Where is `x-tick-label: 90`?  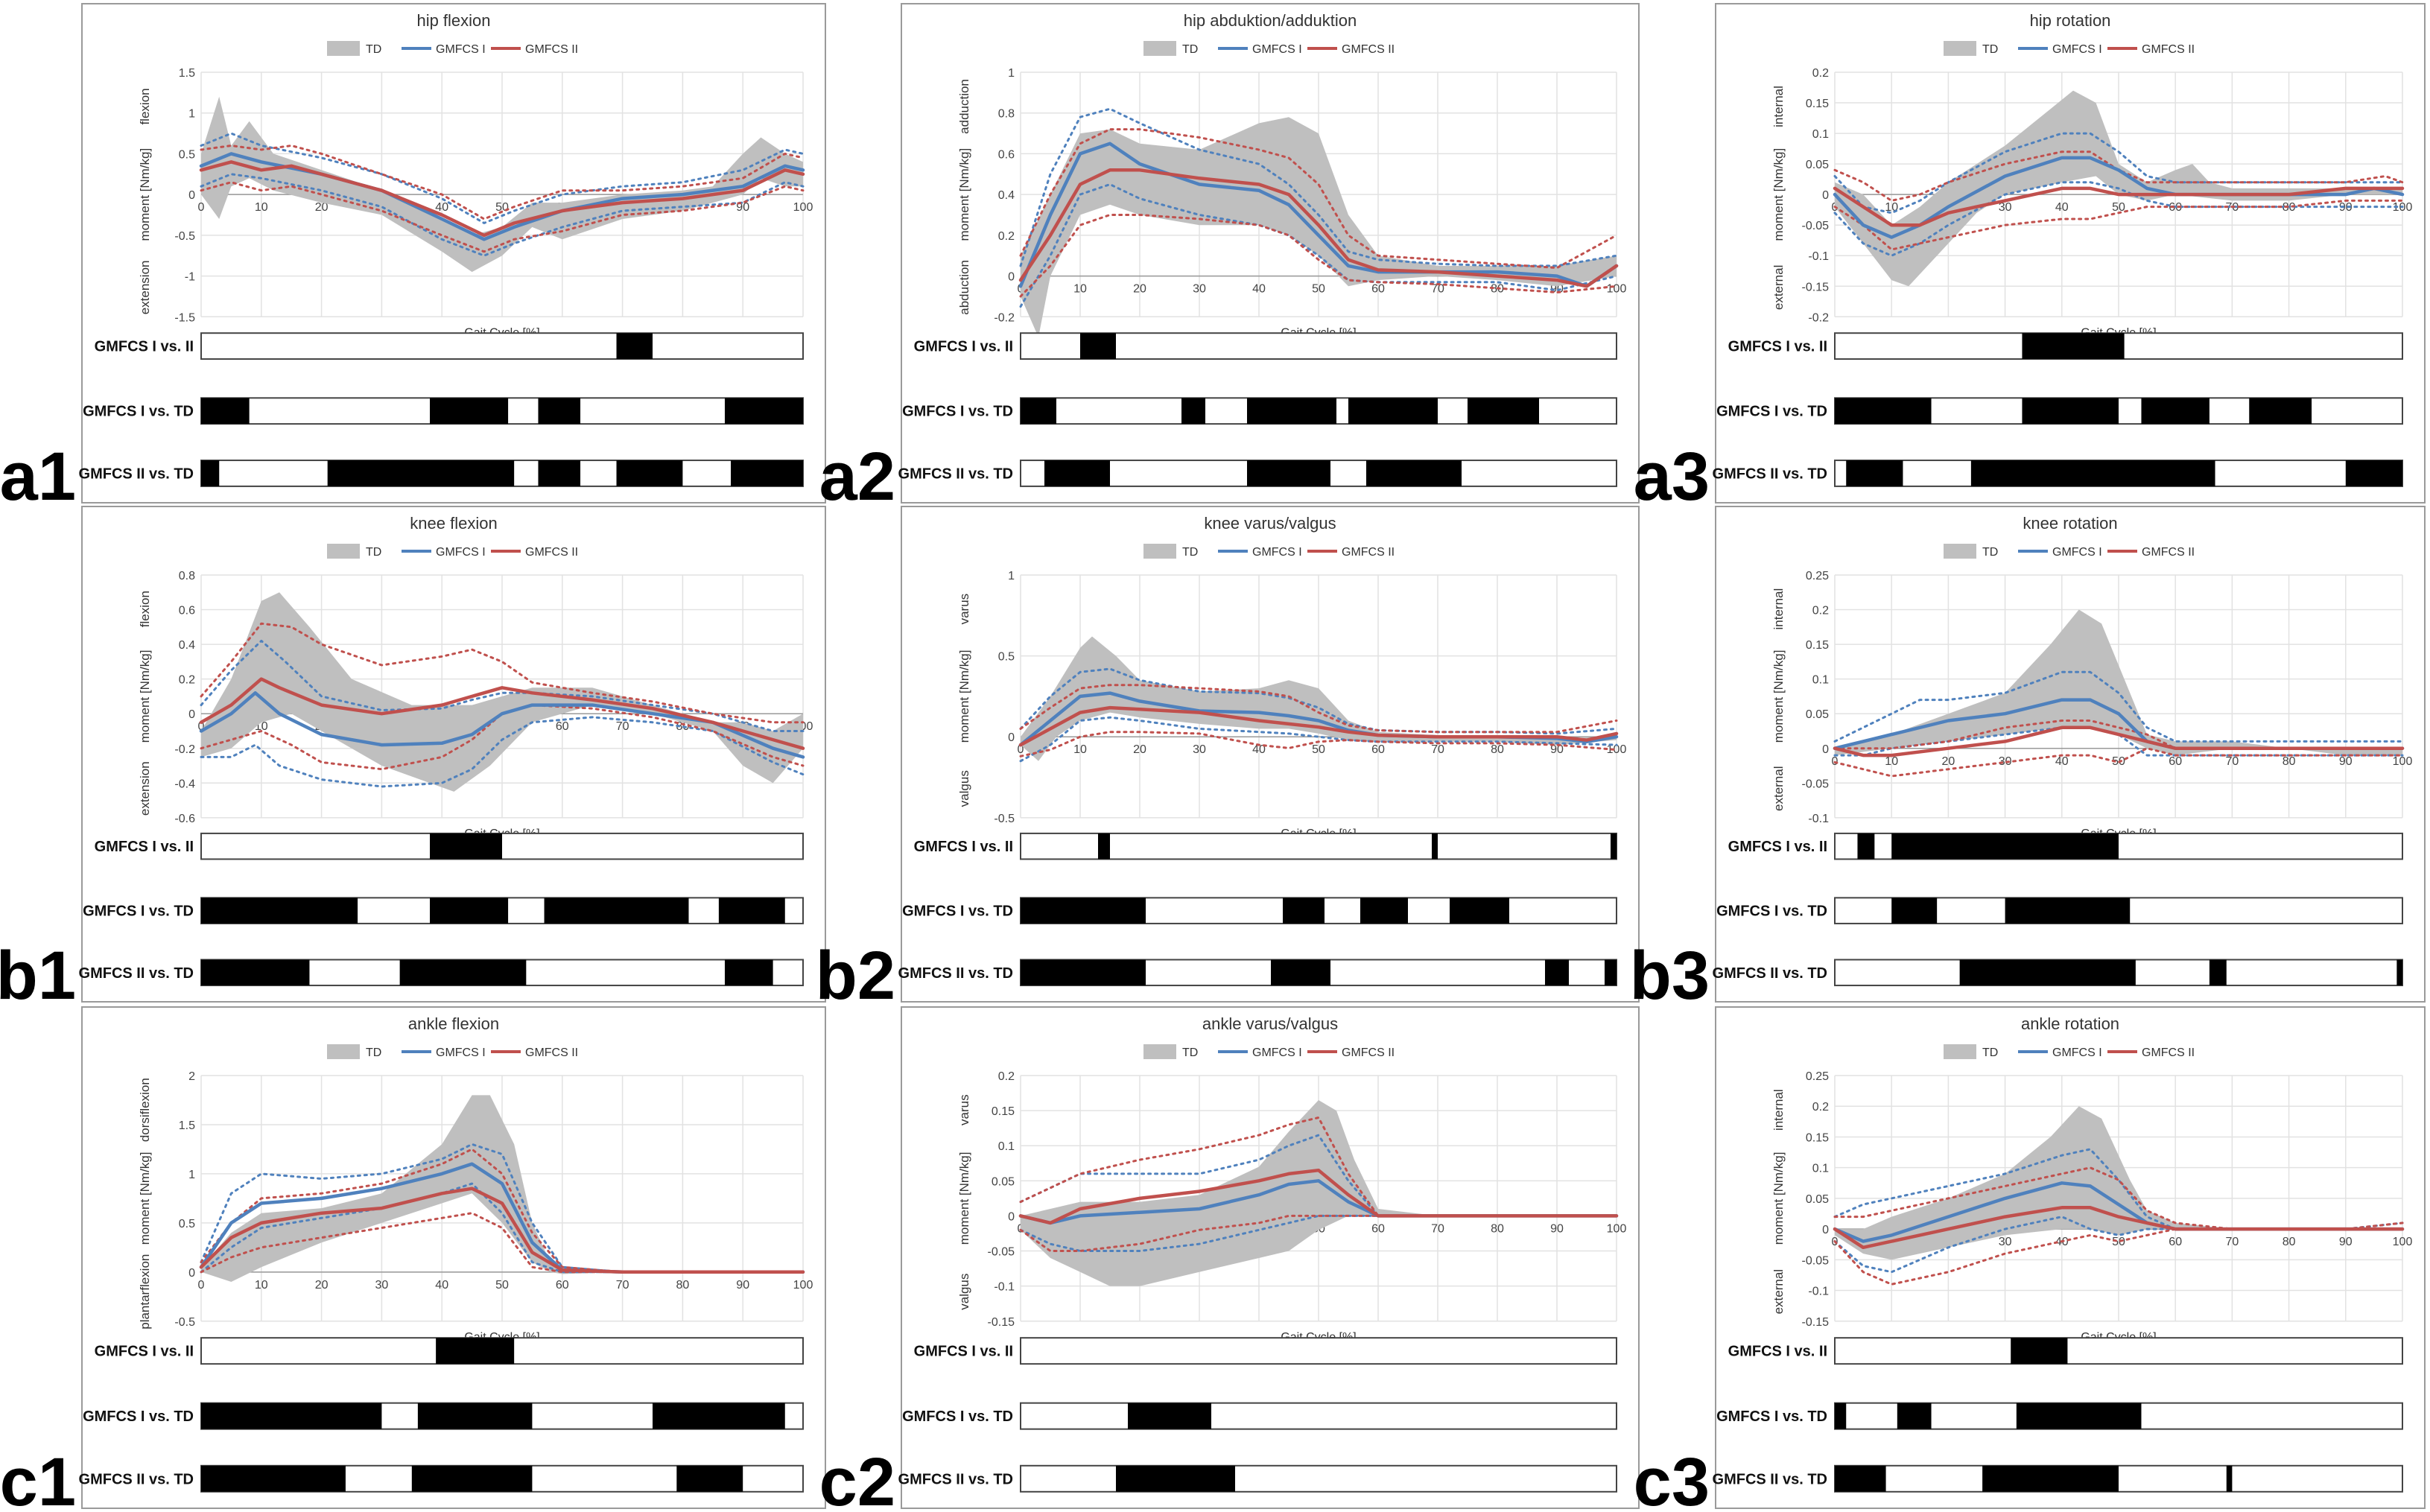 x-tick-label: 90 is located at coordinates (742, 207).